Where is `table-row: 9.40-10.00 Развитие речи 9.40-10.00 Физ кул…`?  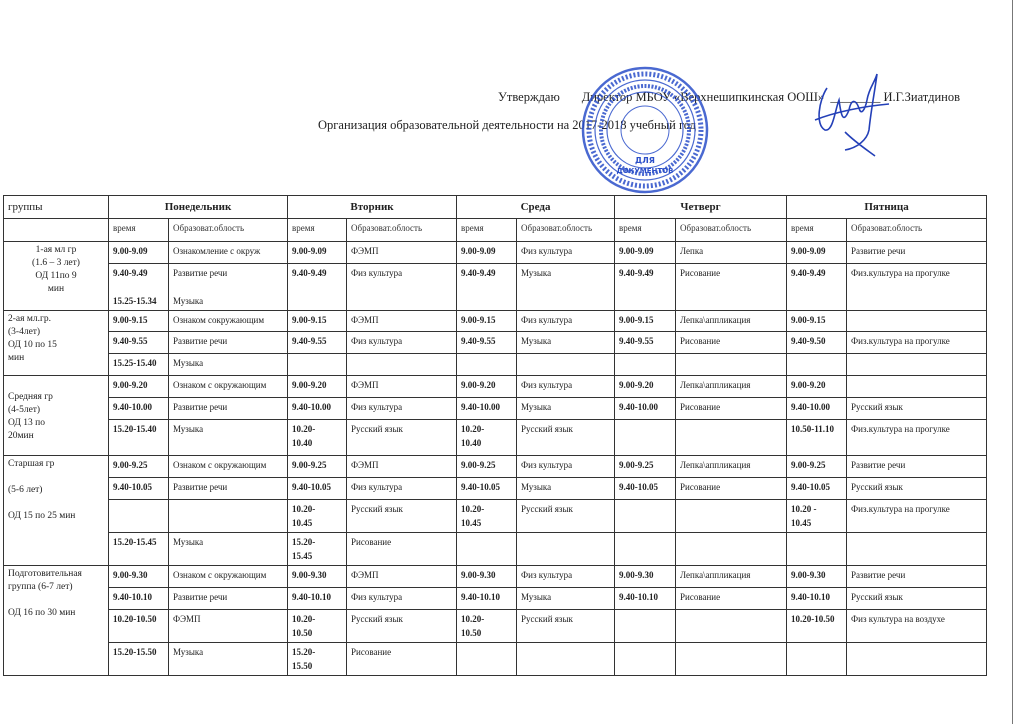 table-row: 9.40-10.00 Развитие речи 9.40-10.00 Физ кул… is located at coordinates (496, 408).